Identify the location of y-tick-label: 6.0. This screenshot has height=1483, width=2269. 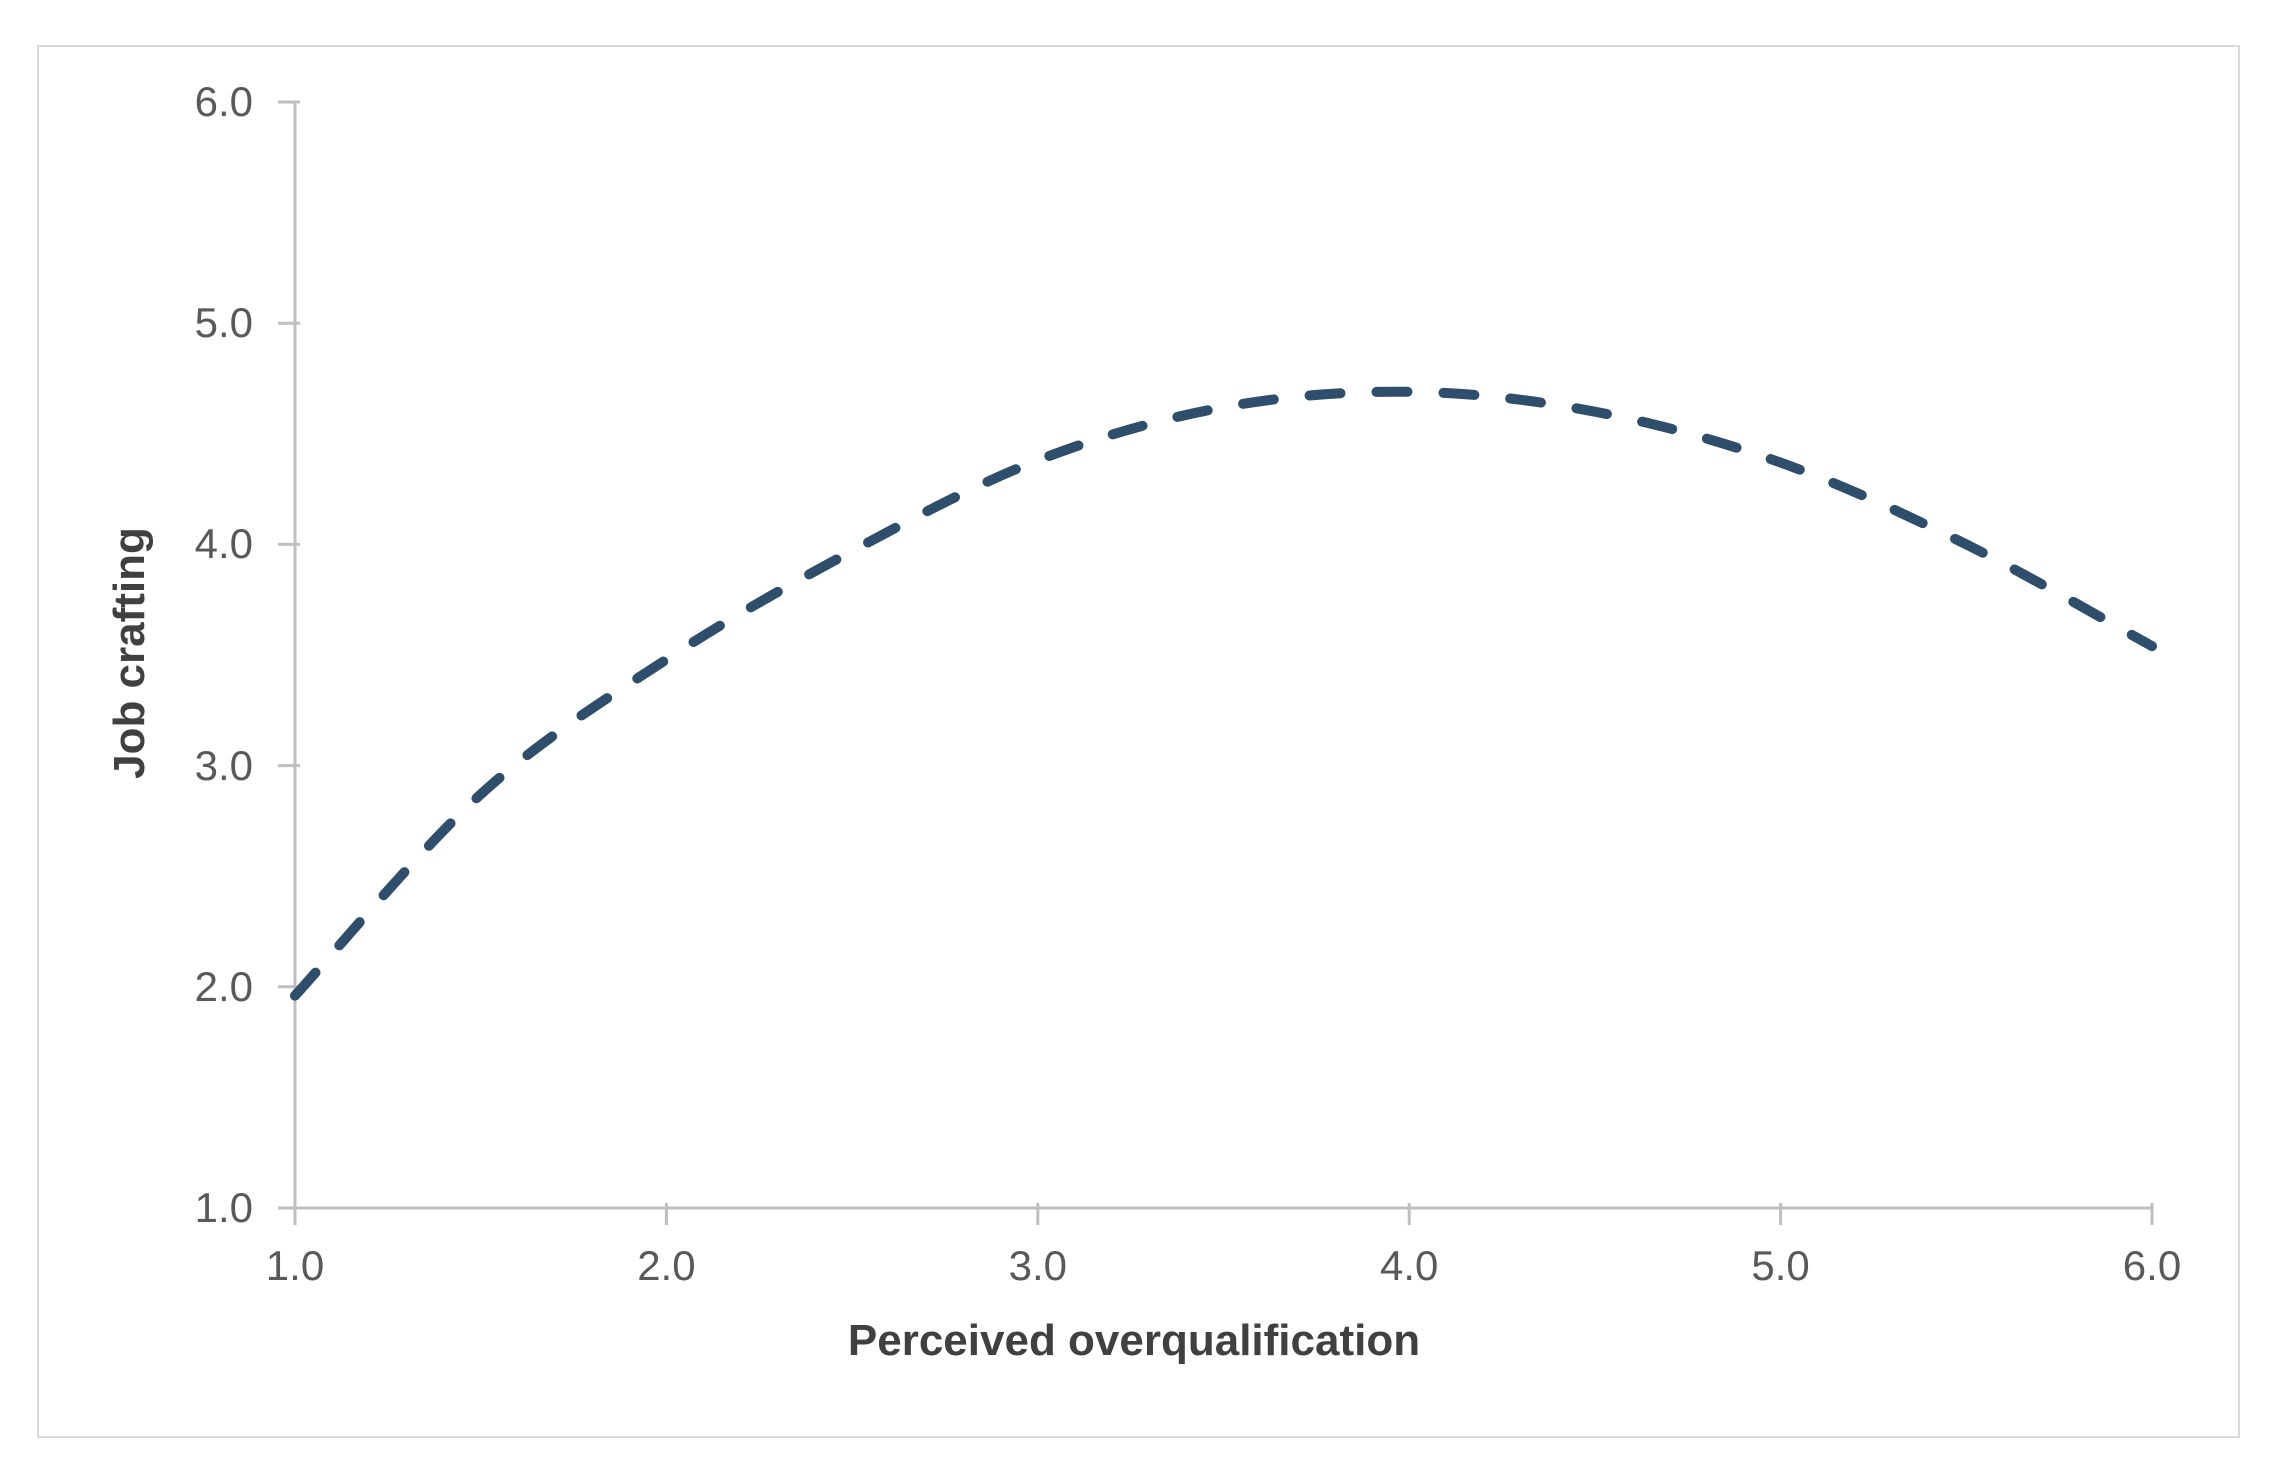
(223, 101).